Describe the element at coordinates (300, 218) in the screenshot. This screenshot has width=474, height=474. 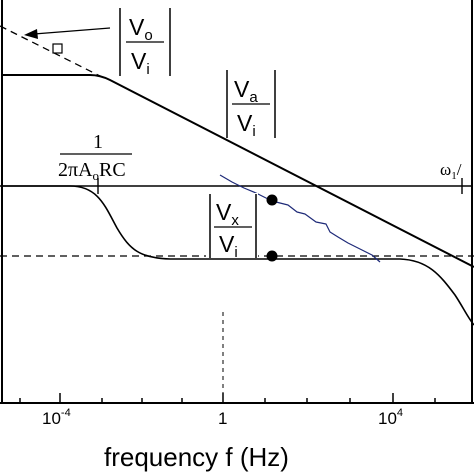
I see `measured-trace` at that location.